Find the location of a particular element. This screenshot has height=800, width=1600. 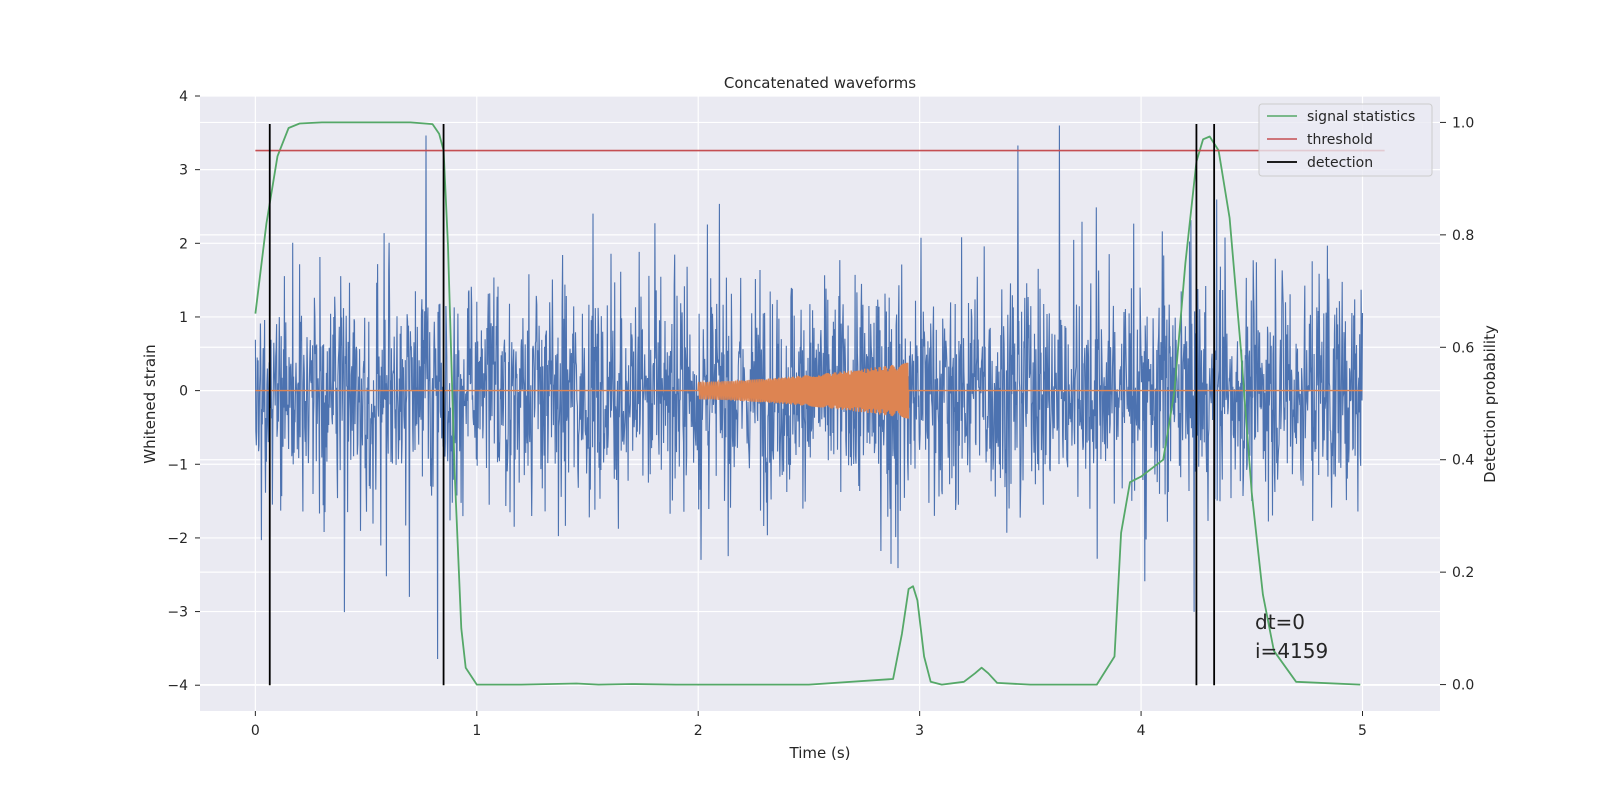

y2-tick-label: 0.2 is located at coordinates (1463, 573).